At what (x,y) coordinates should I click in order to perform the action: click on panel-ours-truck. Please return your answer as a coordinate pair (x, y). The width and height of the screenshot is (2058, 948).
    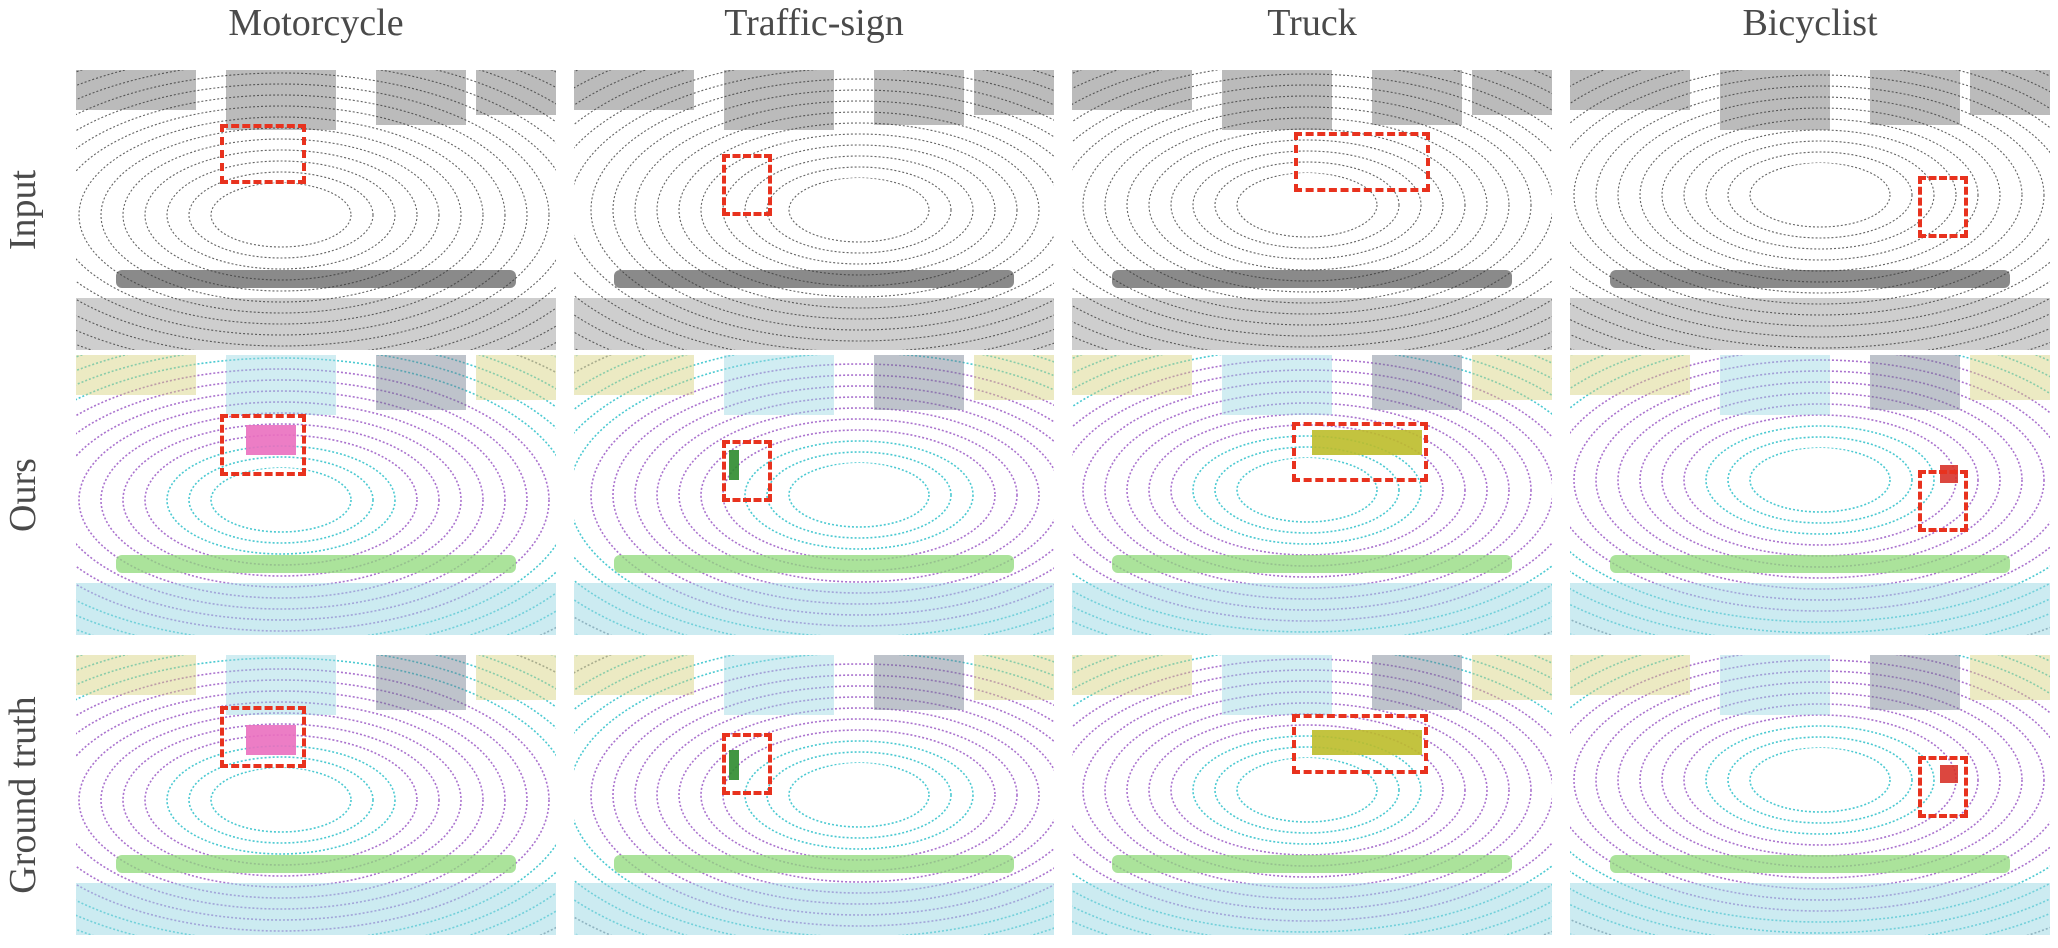
    Looking at the image, I should click on (1312, 495).